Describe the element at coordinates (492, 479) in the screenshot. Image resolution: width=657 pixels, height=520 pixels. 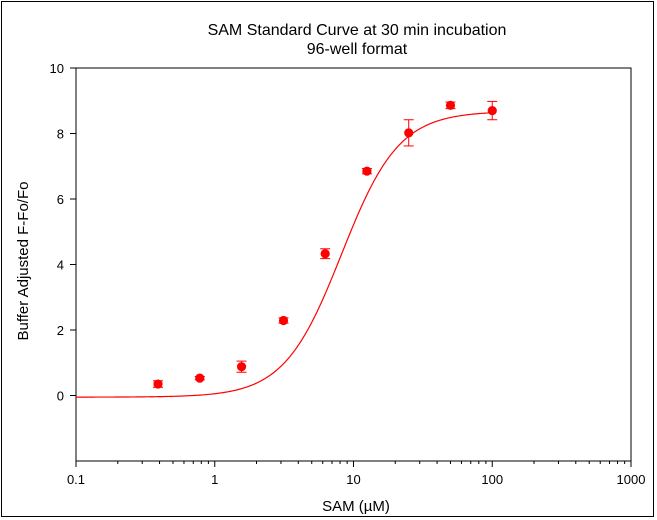
I see `x-tick-label: 100` at that location.